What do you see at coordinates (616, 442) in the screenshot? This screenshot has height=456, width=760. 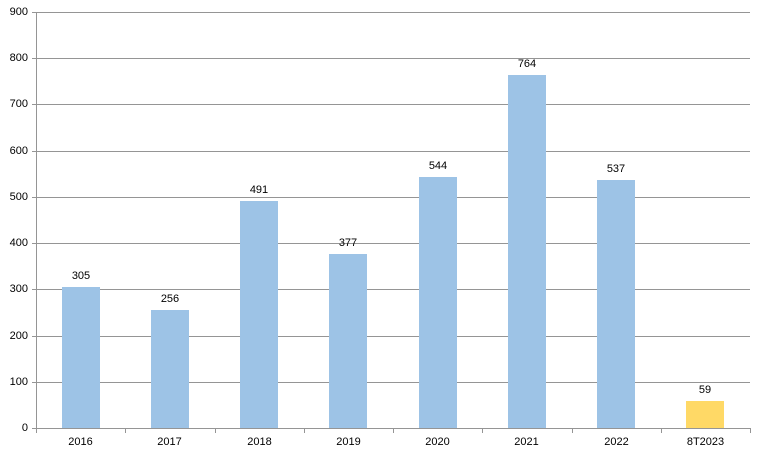 I see `x-axis-category-label-2022: 2022` at bounding box center [616, 442].